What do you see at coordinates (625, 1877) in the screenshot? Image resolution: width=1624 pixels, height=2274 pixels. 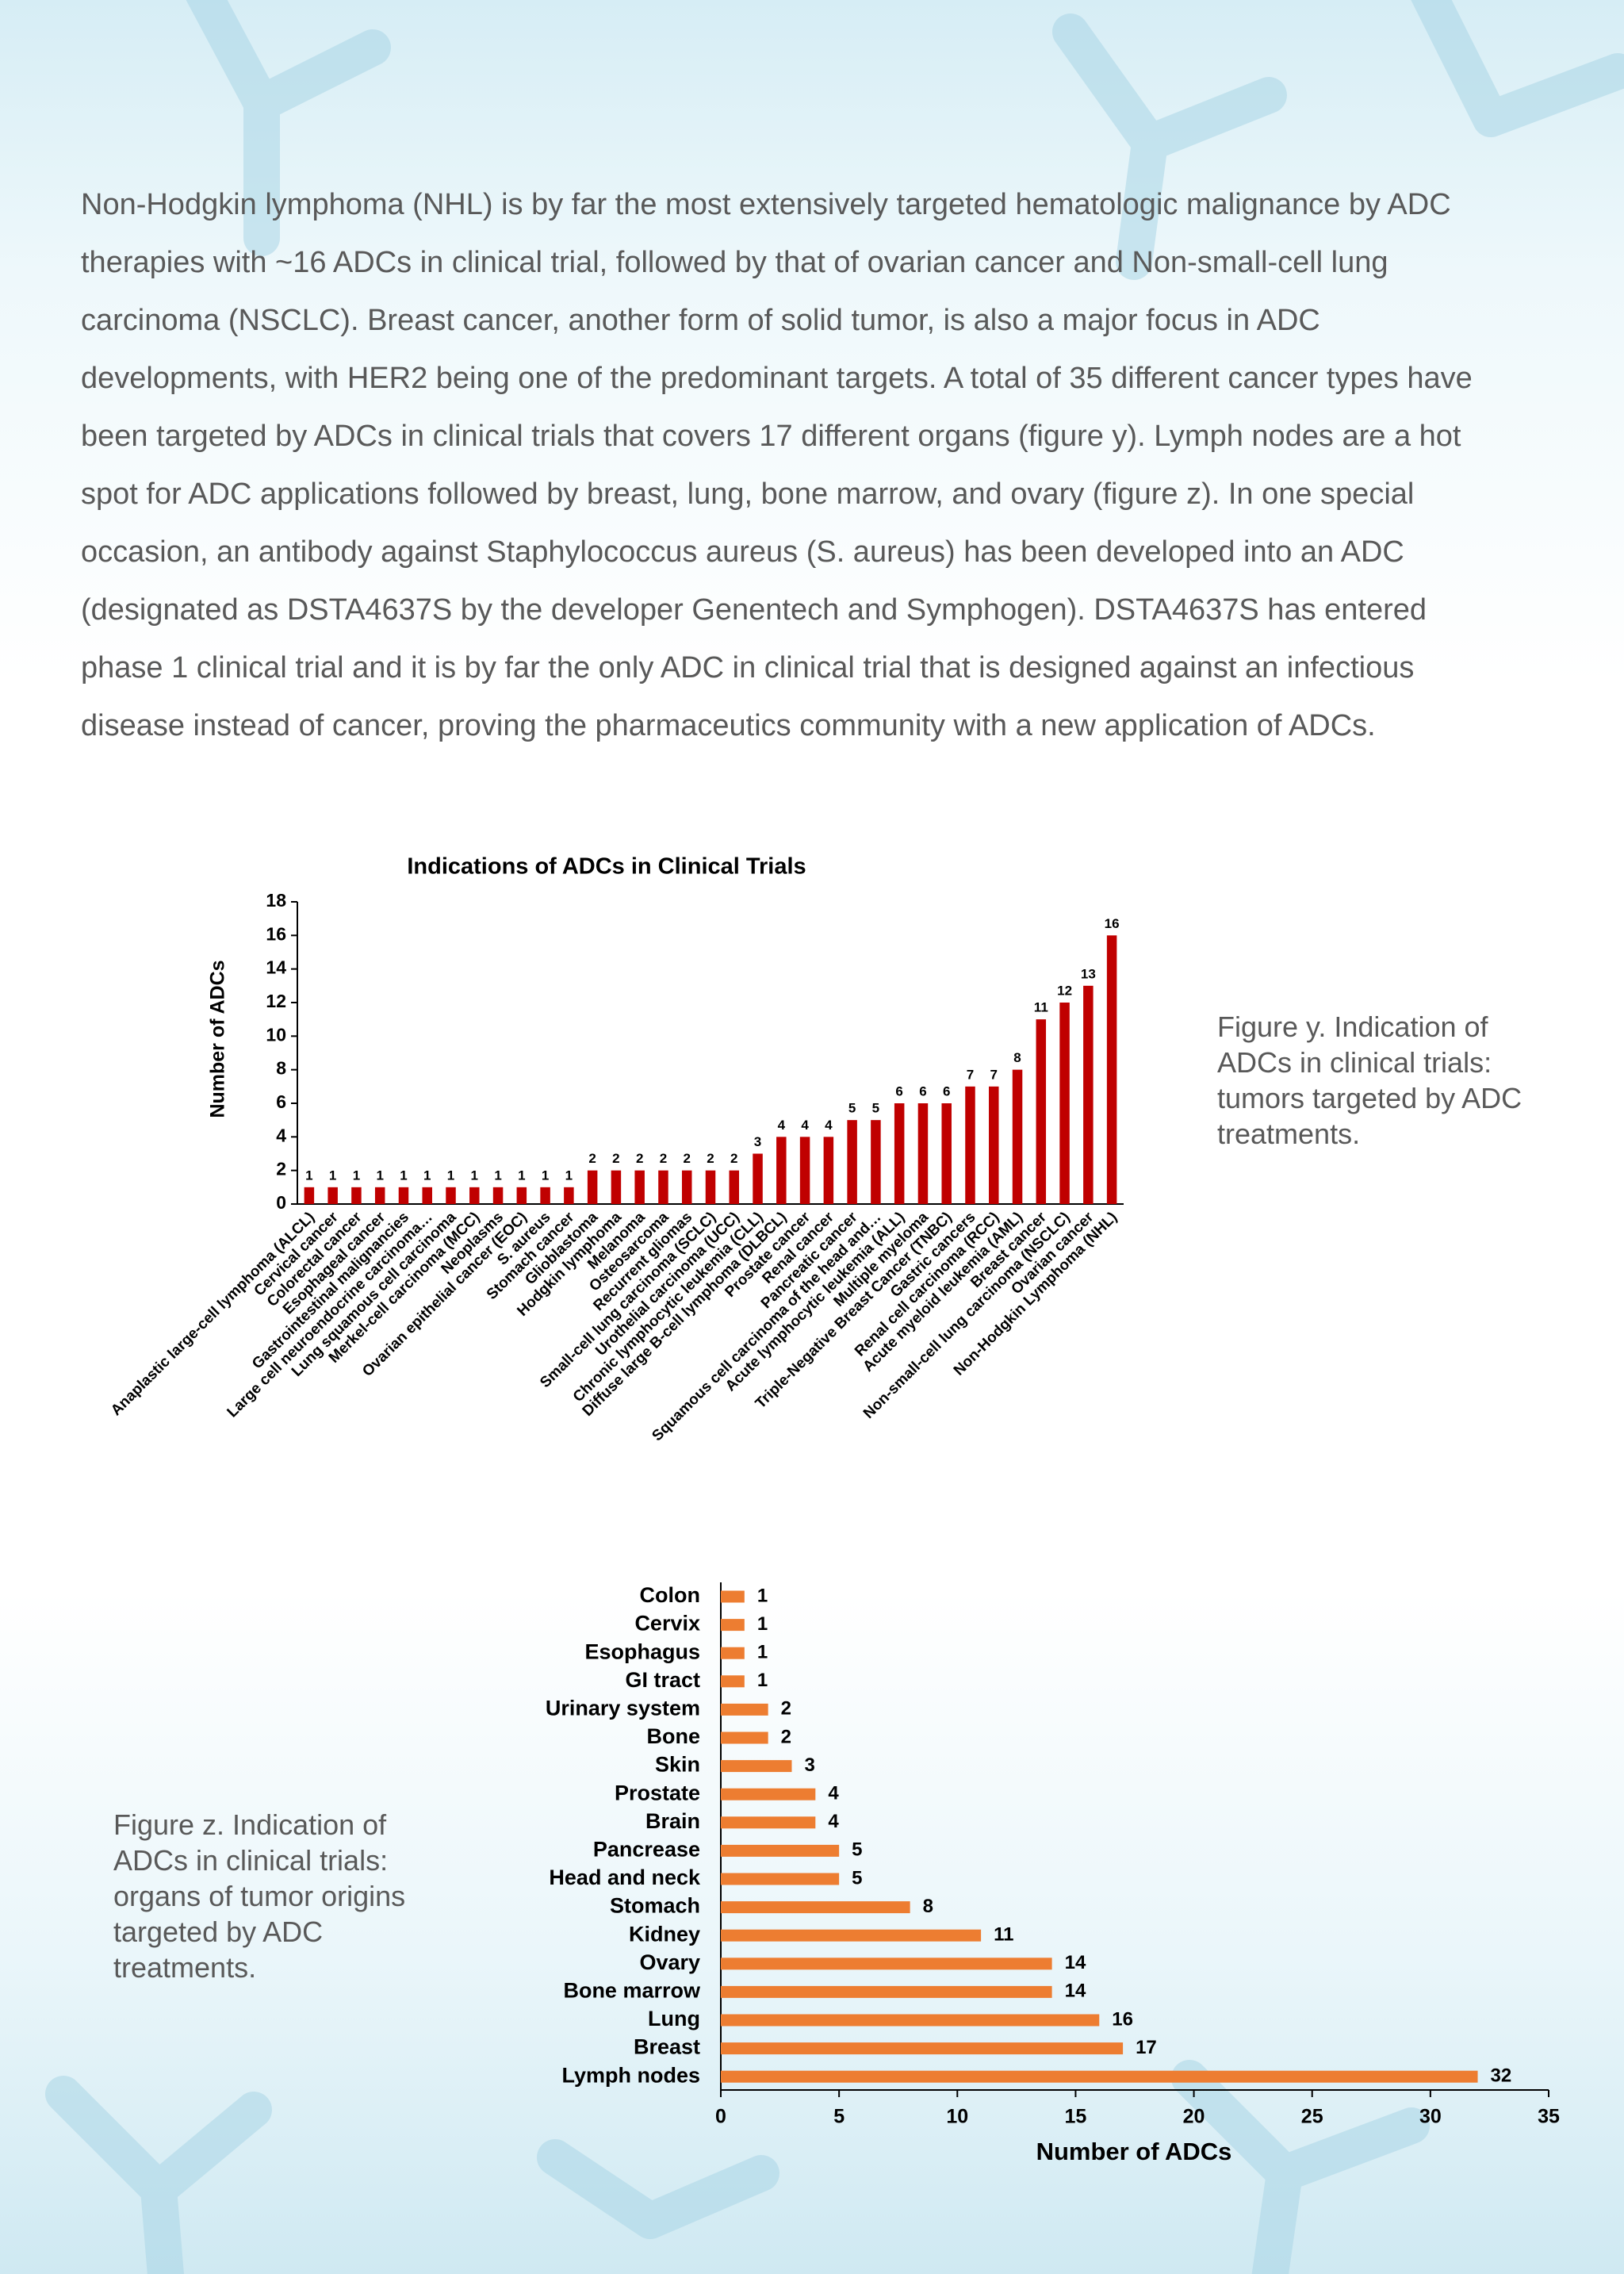 I see `y-tick-label: Head and neck` at bounding box center [625, 1877].